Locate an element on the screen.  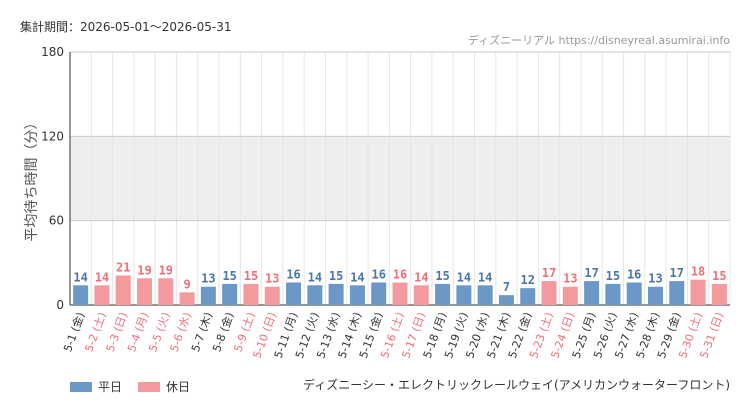
legend-holiday-label: 休日 is located at coordinates (178, 387).